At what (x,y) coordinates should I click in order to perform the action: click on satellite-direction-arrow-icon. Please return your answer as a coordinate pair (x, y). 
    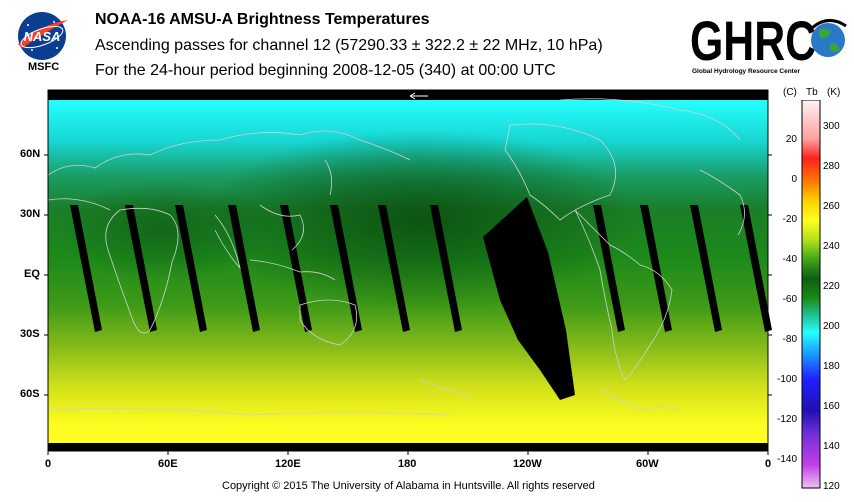
    Looking at the image, I should click on (418, 96).